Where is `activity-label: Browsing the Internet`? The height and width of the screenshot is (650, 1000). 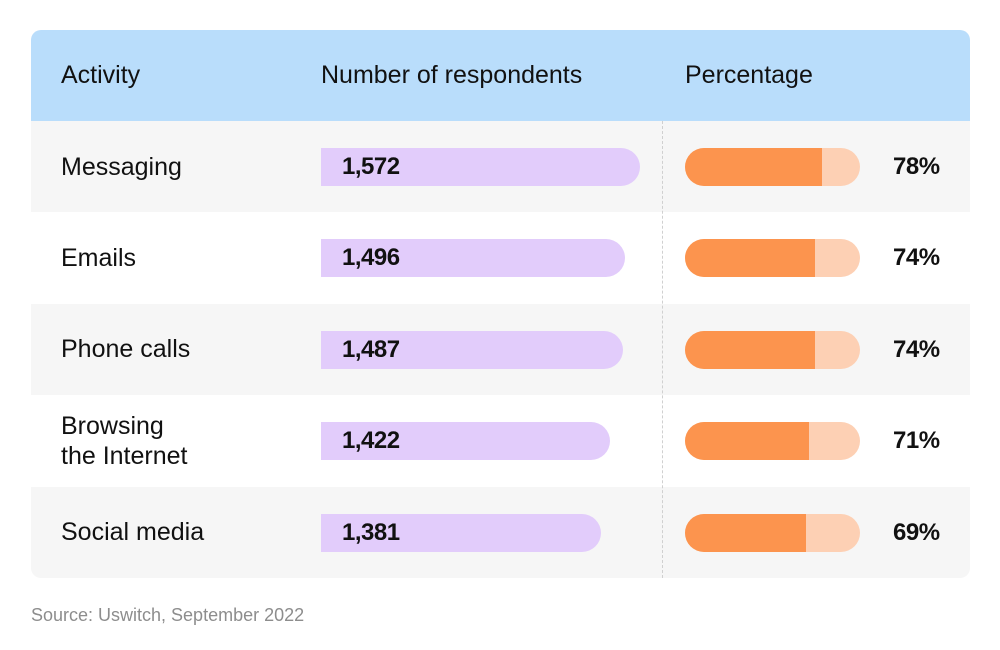 activity-label: Browsing the Internet is located at coordinates (124, 440).